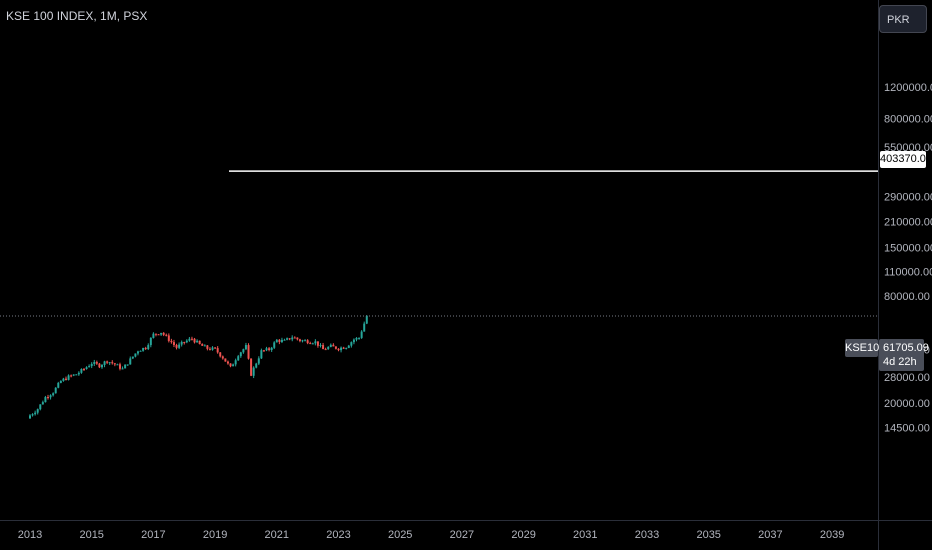  Describe the element at coordinates (91, 535) in the screenshot. I see `time-tick-label: 2015` at that location.